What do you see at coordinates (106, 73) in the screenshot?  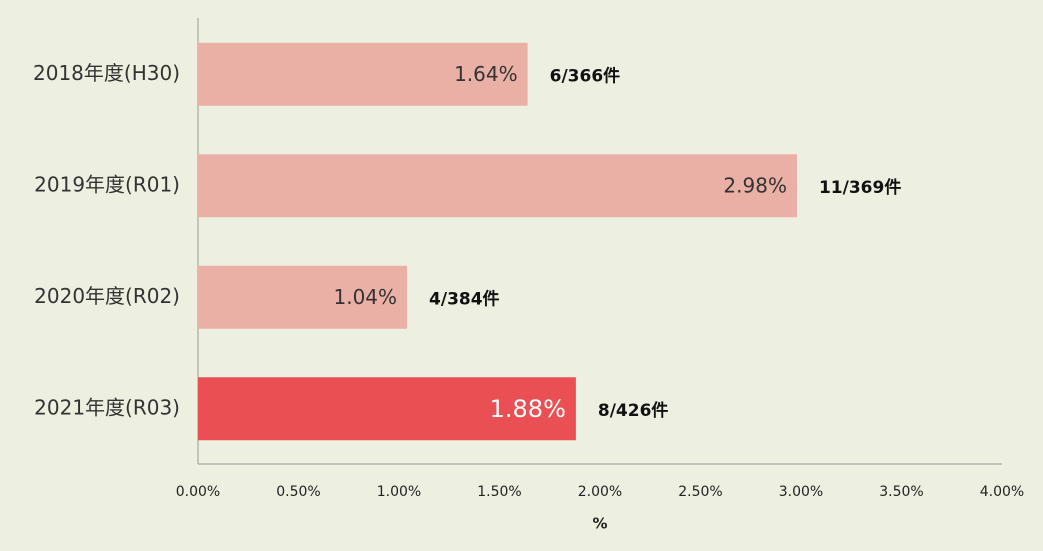 I see `y-tick-label: 2018年度(H30)` at bounding box center [106, 73].